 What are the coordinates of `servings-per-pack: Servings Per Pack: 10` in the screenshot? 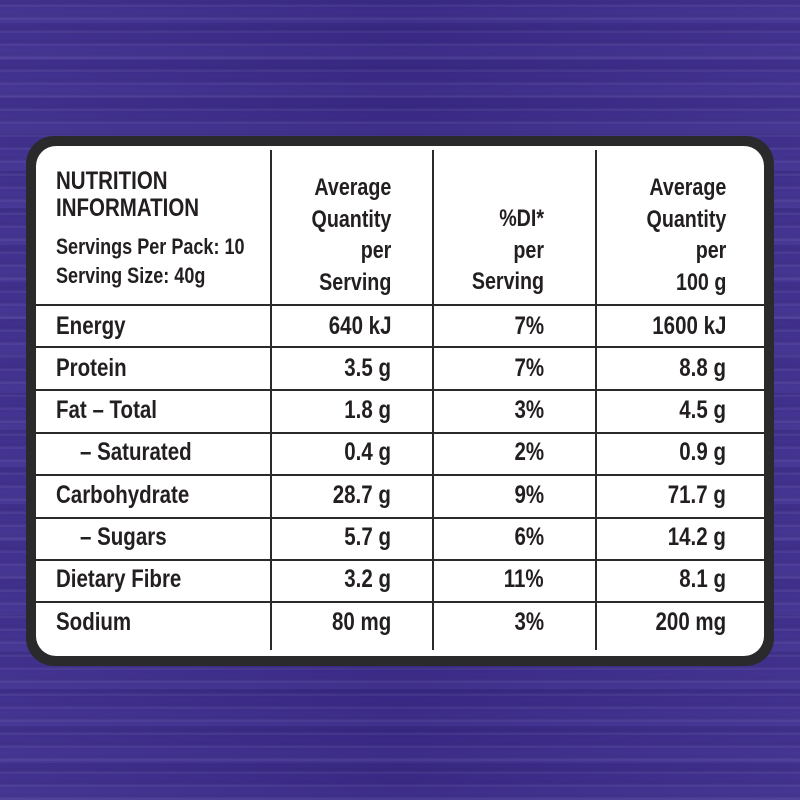 It's located at (150, 246).